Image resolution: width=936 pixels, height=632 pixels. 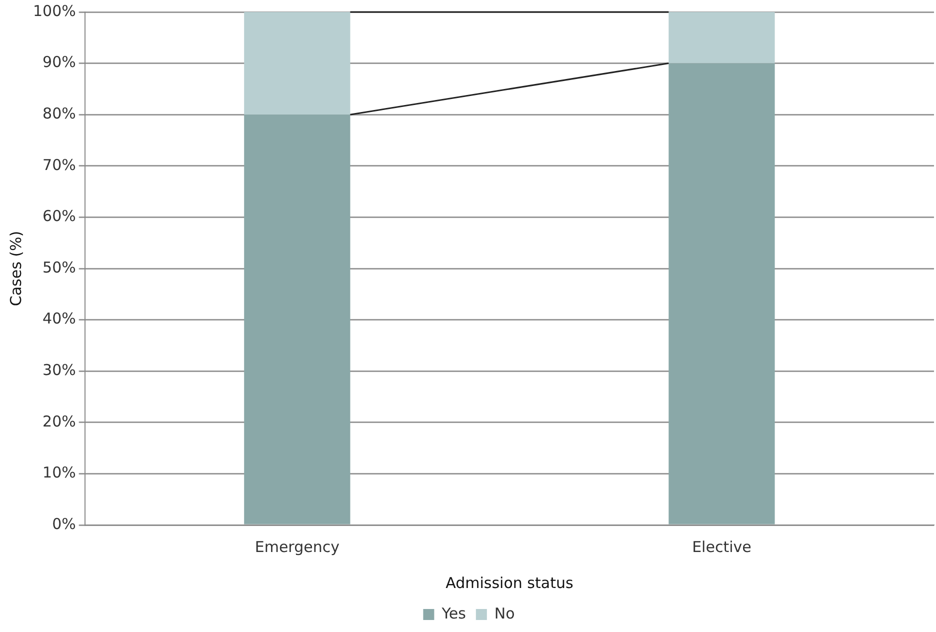 What do you see at coordinates (297, 547) in the screenshot?
I see `x-tick-label: Emergency` at bounding box center [297, 547].